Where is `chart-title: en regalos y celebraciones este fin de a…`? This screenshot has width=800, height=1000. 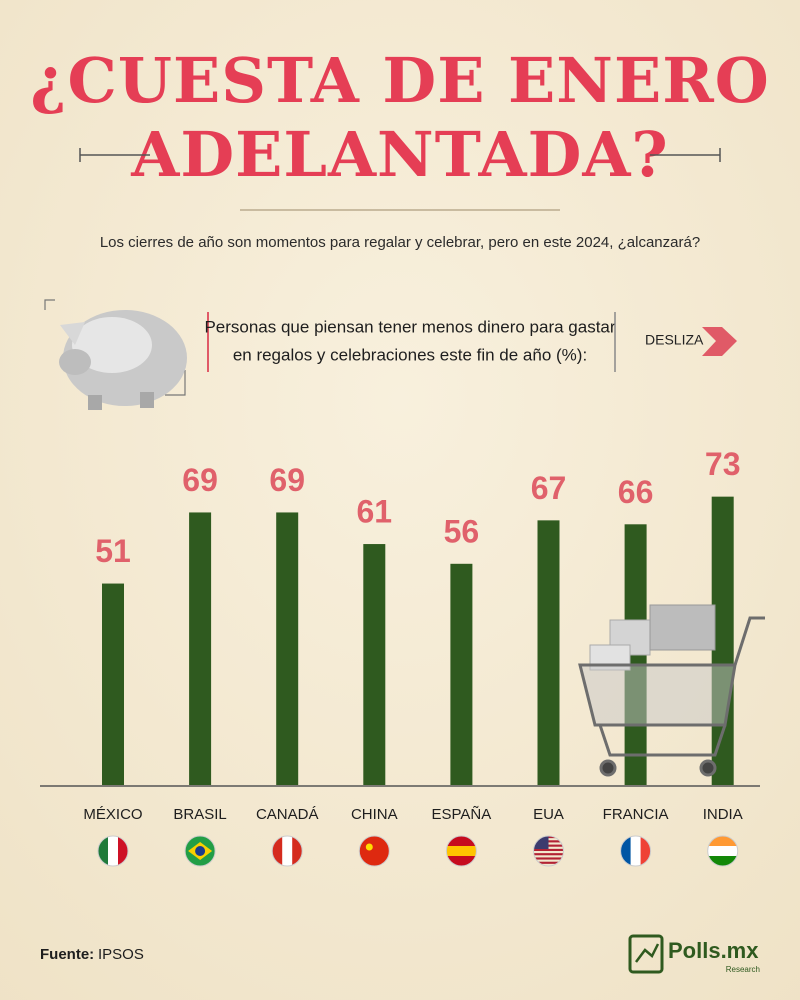
chart-title: en regalos y celebraciones este fin de a… is located at coordinates (410, 354).